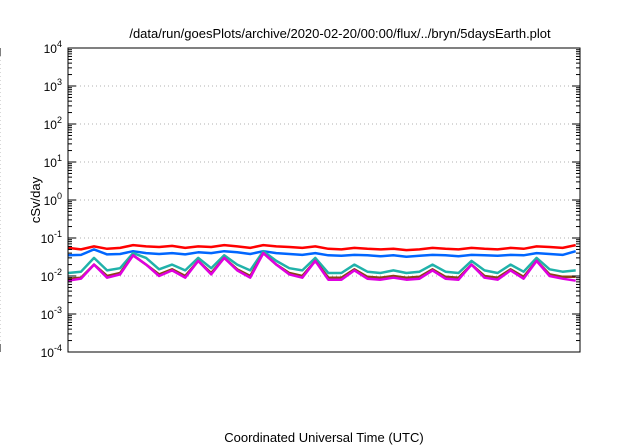  Describe the element at coordinates (35, 199) in the screenshot. I see `y-axis-label: cSv/day` at that location.